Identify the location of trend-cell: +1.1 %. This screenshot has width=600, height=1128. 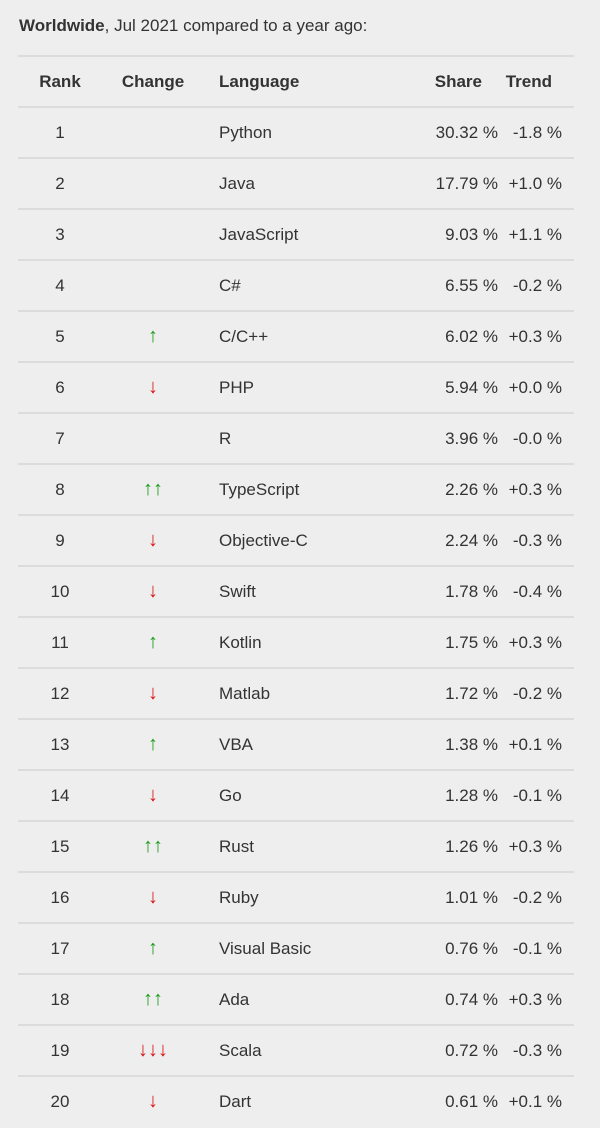
(536, 234).